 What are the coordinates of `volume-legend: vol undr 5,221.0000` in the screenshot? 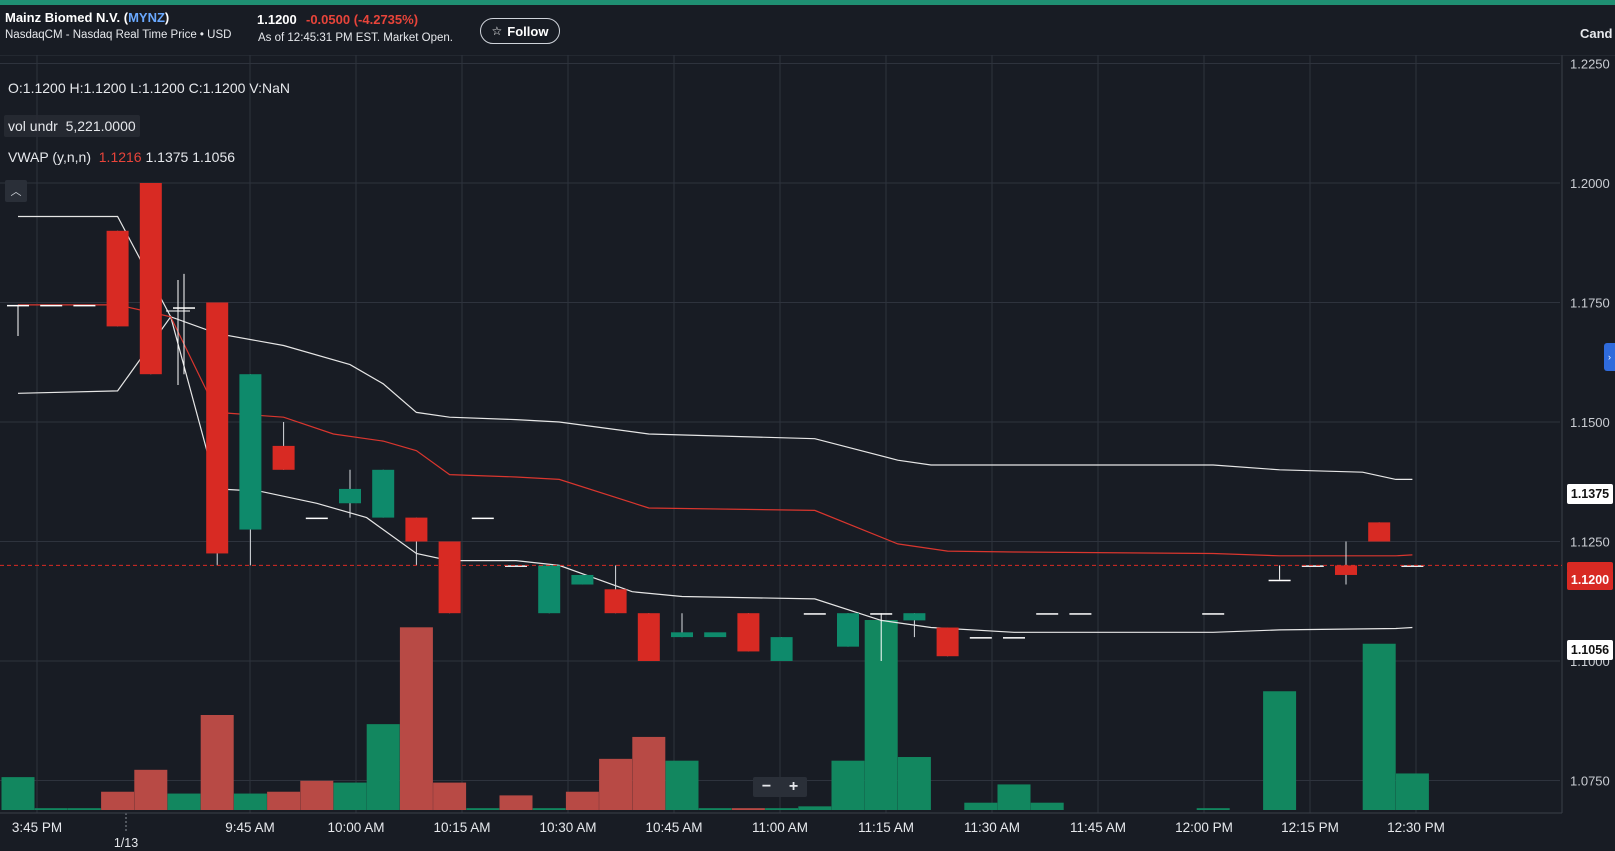 It's located at (72, 126).